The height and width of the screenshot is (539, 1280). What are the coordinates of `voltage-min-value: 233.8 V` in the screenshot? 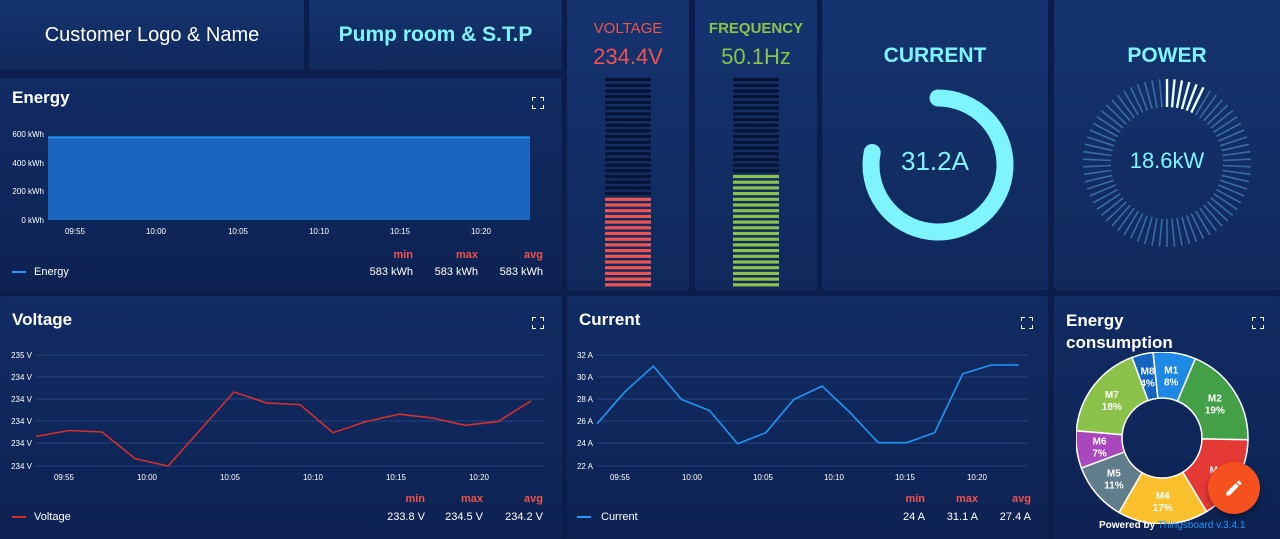 It's located at (406, 517).